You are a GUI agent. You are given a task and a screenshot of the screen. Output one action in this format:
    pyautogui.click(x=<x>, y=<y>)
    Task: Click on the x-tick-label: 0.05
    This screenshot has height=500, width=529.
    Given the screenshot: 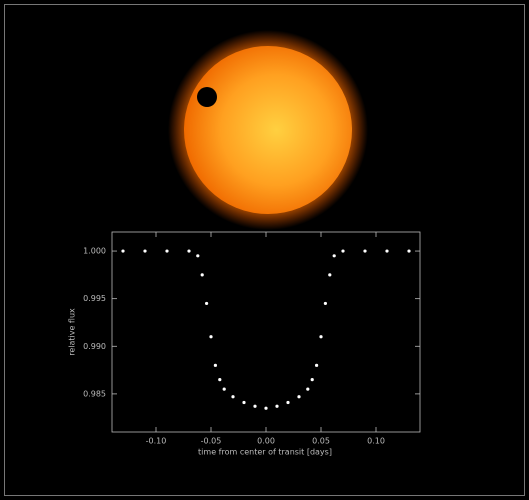 What is the action you would take?
    pyautogui.click(x=321, y=441)
    